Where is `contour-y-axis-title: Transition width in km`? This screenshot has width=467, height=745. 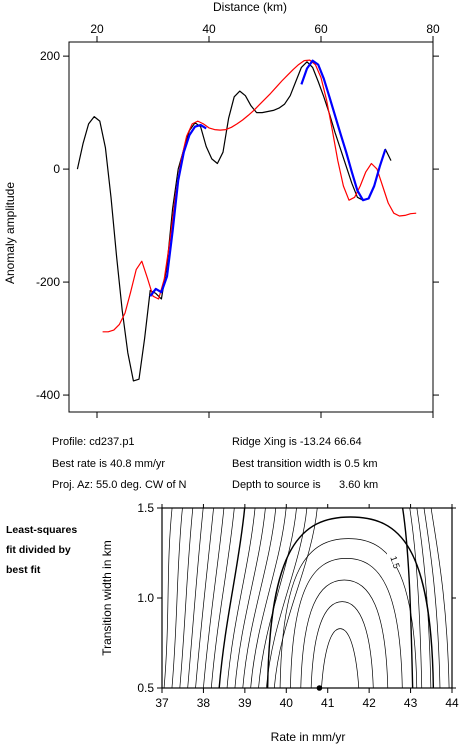
contour-y-axis-title: Transition width in km is located at coordinates (107, 598).